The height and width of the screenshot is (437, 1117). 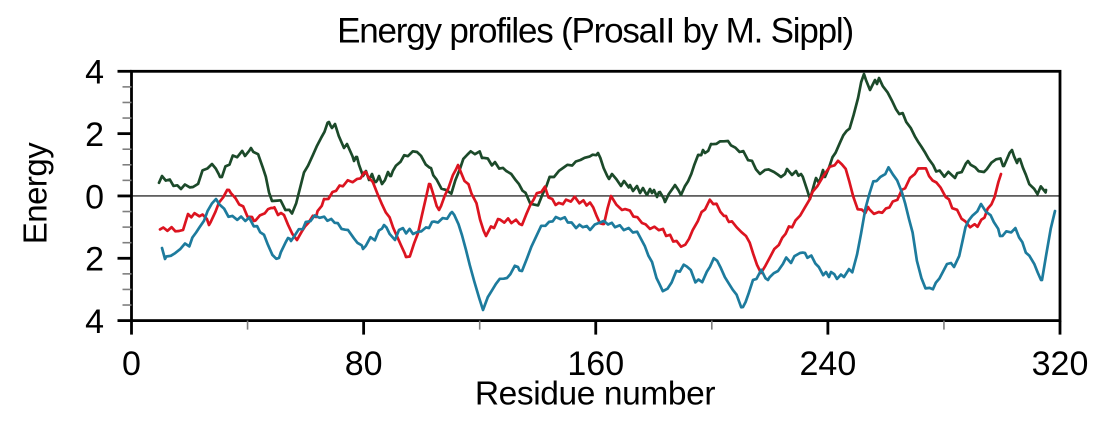 I want to click on svg-text: Energy, so click(x=35, y=193).